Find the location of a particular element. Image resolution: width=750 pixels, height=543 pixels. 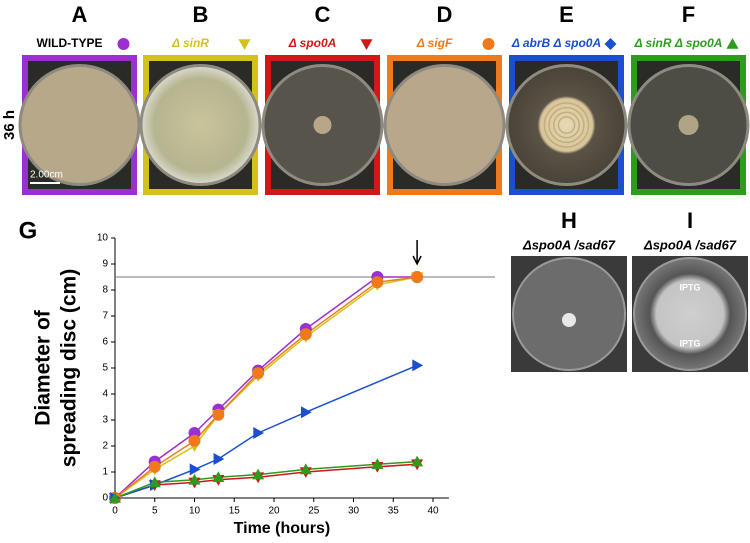

x-tick-label: 30 is located at coordinates (354, 511).